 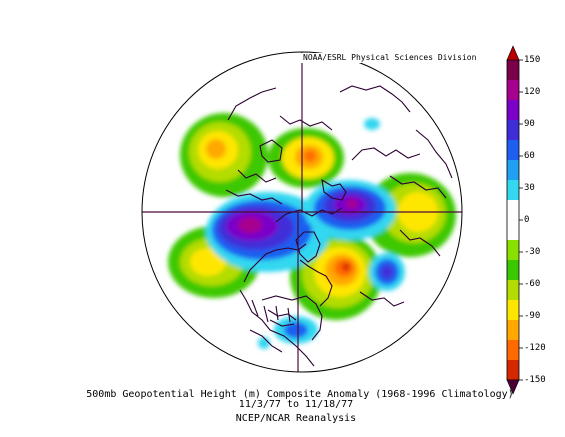 What do you see at coordinates (529, 124) in the screenshot?
I see `colorbar-tick-label: 90` at bounding box center [529, 124].